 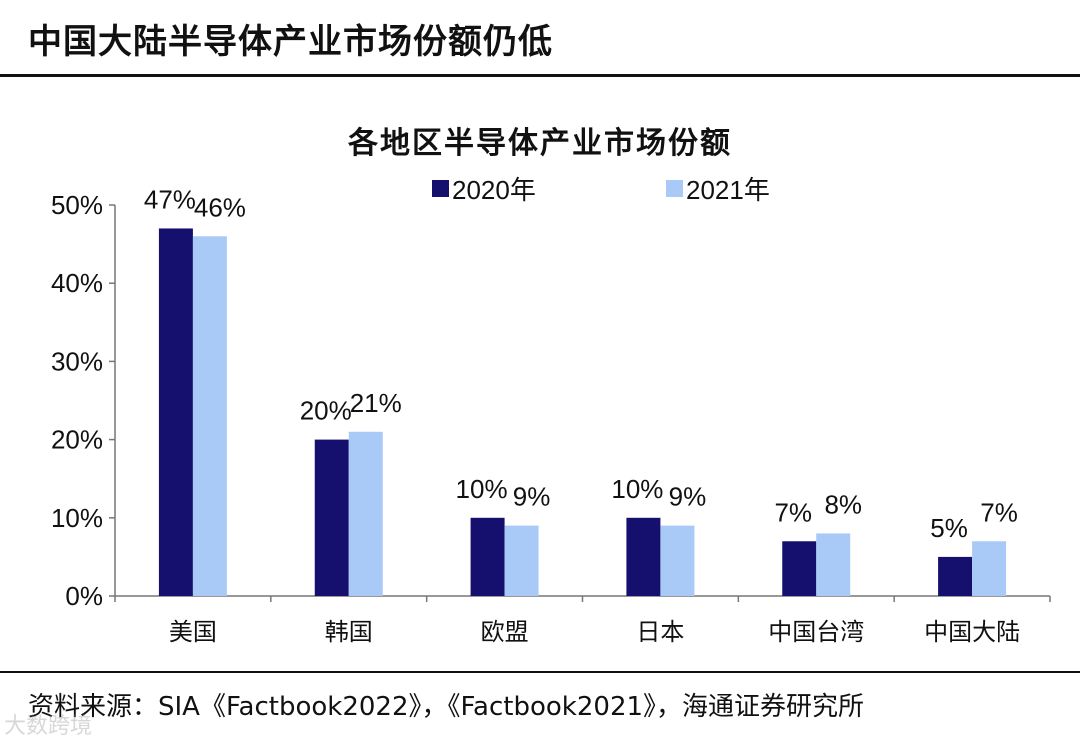 What do you see at coordinates (77, 205) in the screenshot?
I see `y-tick-label: 50%` at bounding box center [77, 205].